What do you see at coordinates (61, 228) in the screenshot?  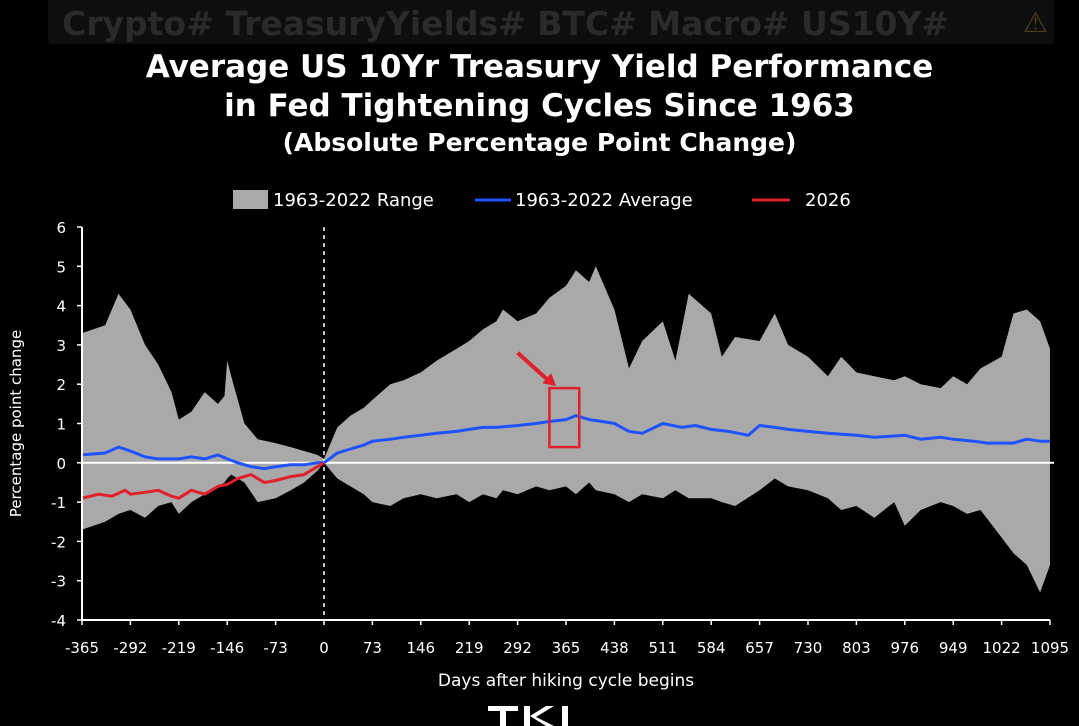 I see `y-tick-label: 6` at bounding box center [61, 228].